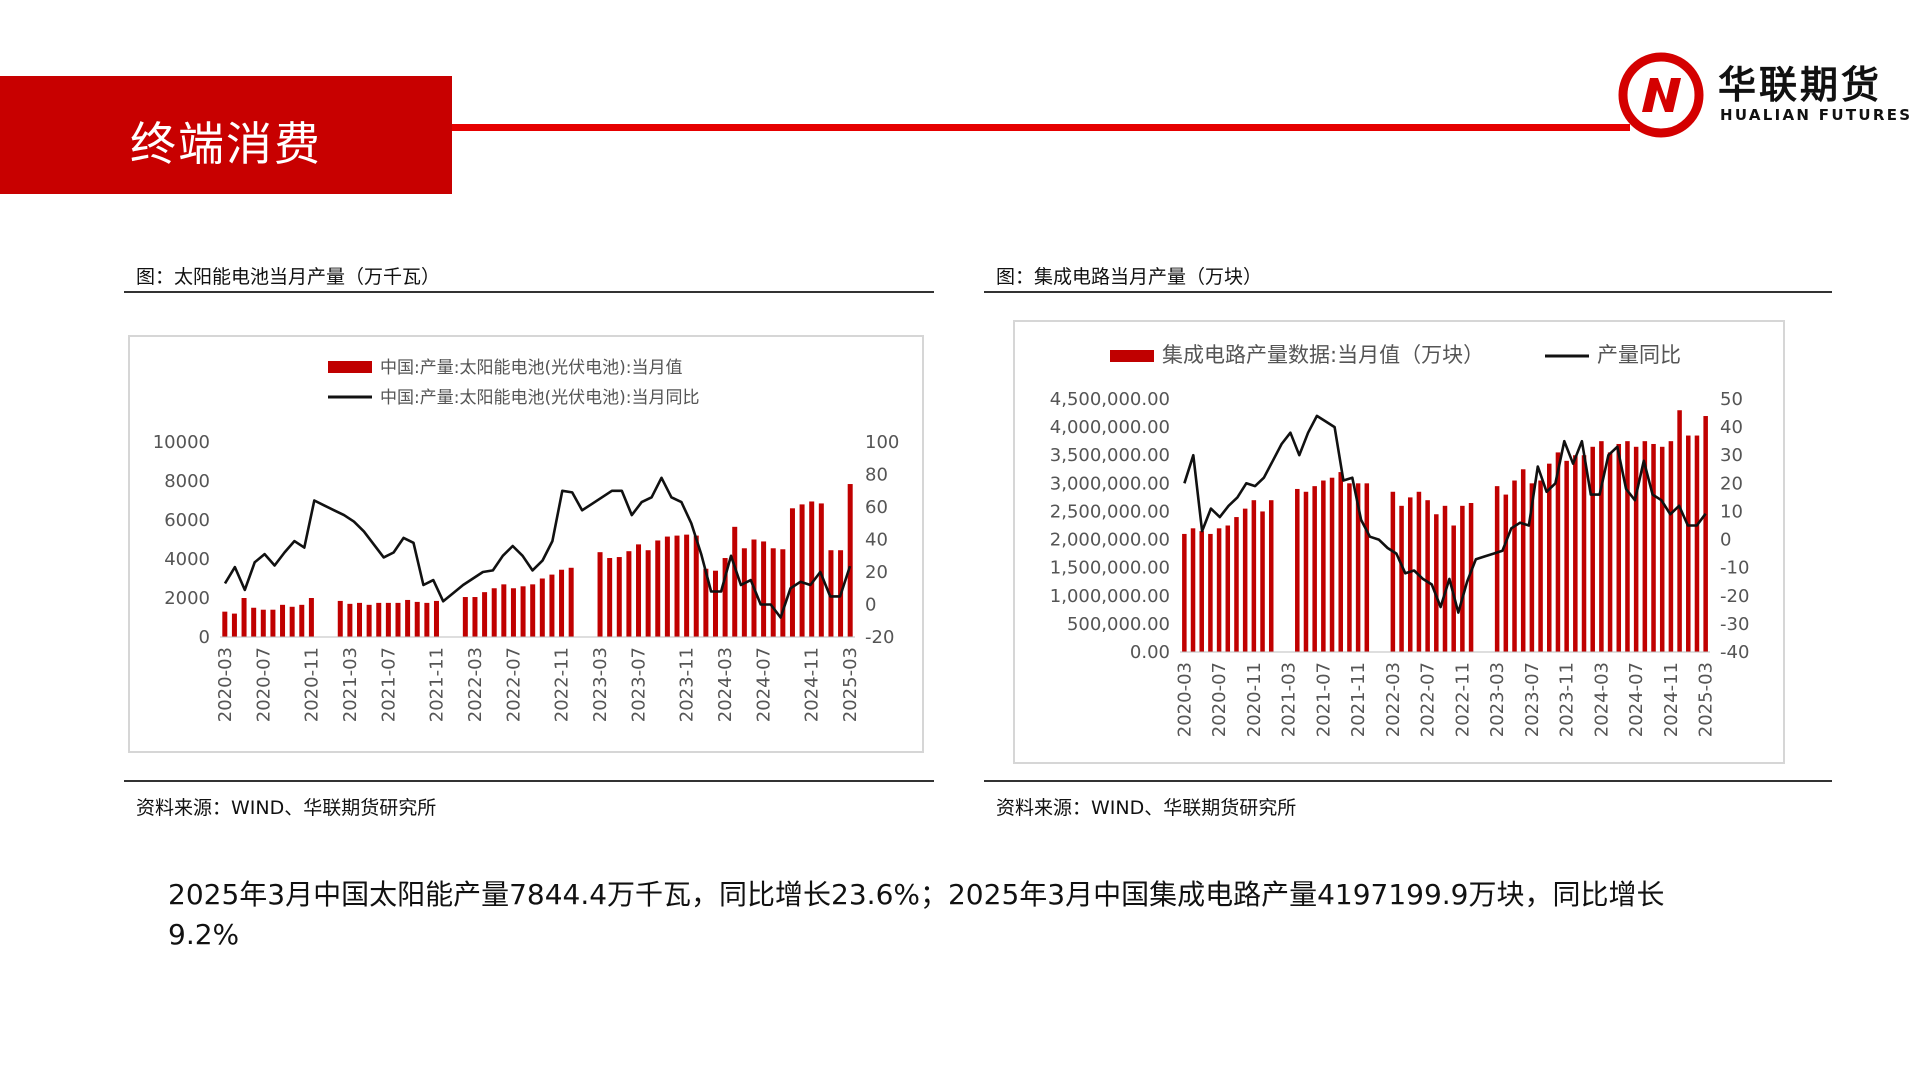  What do you see at coordinates (1110, 568) in the screenshot?
I see `y-left-tick-label: 1,500,000.00` at bounding box center [1110, 568].